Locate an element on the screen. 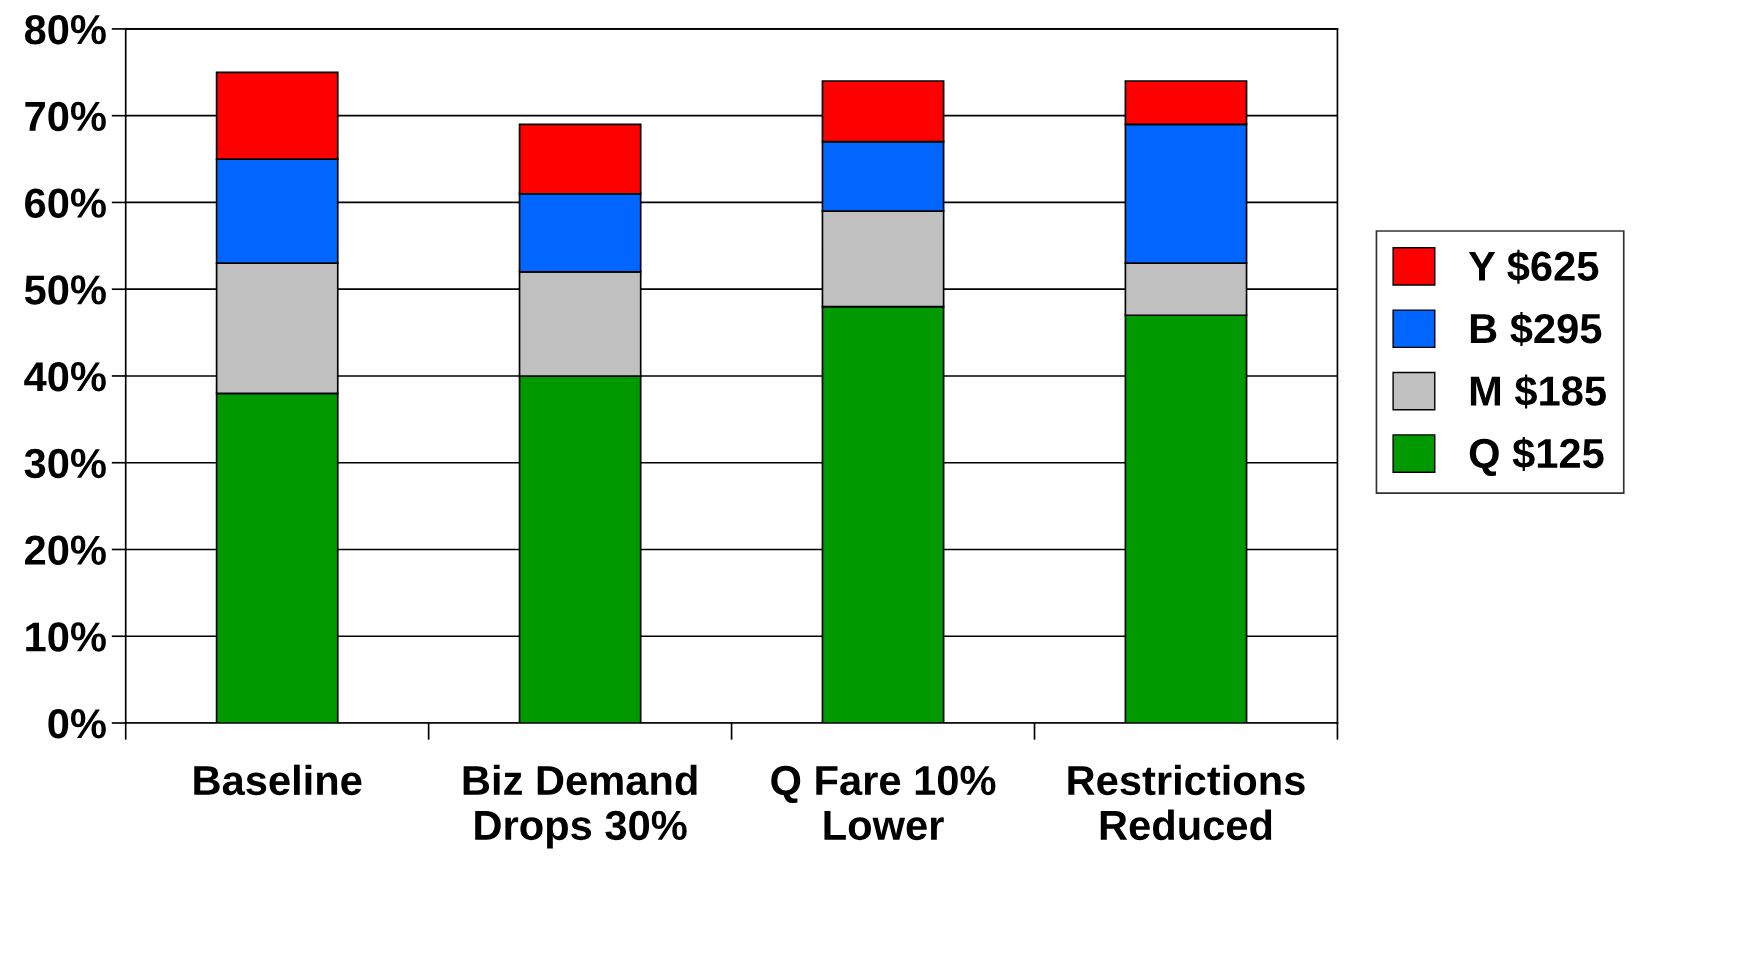 This screenshot has width=1746, height=964. x-tick-label: Restrictions Reduced is located at coordinates (1186, 802).